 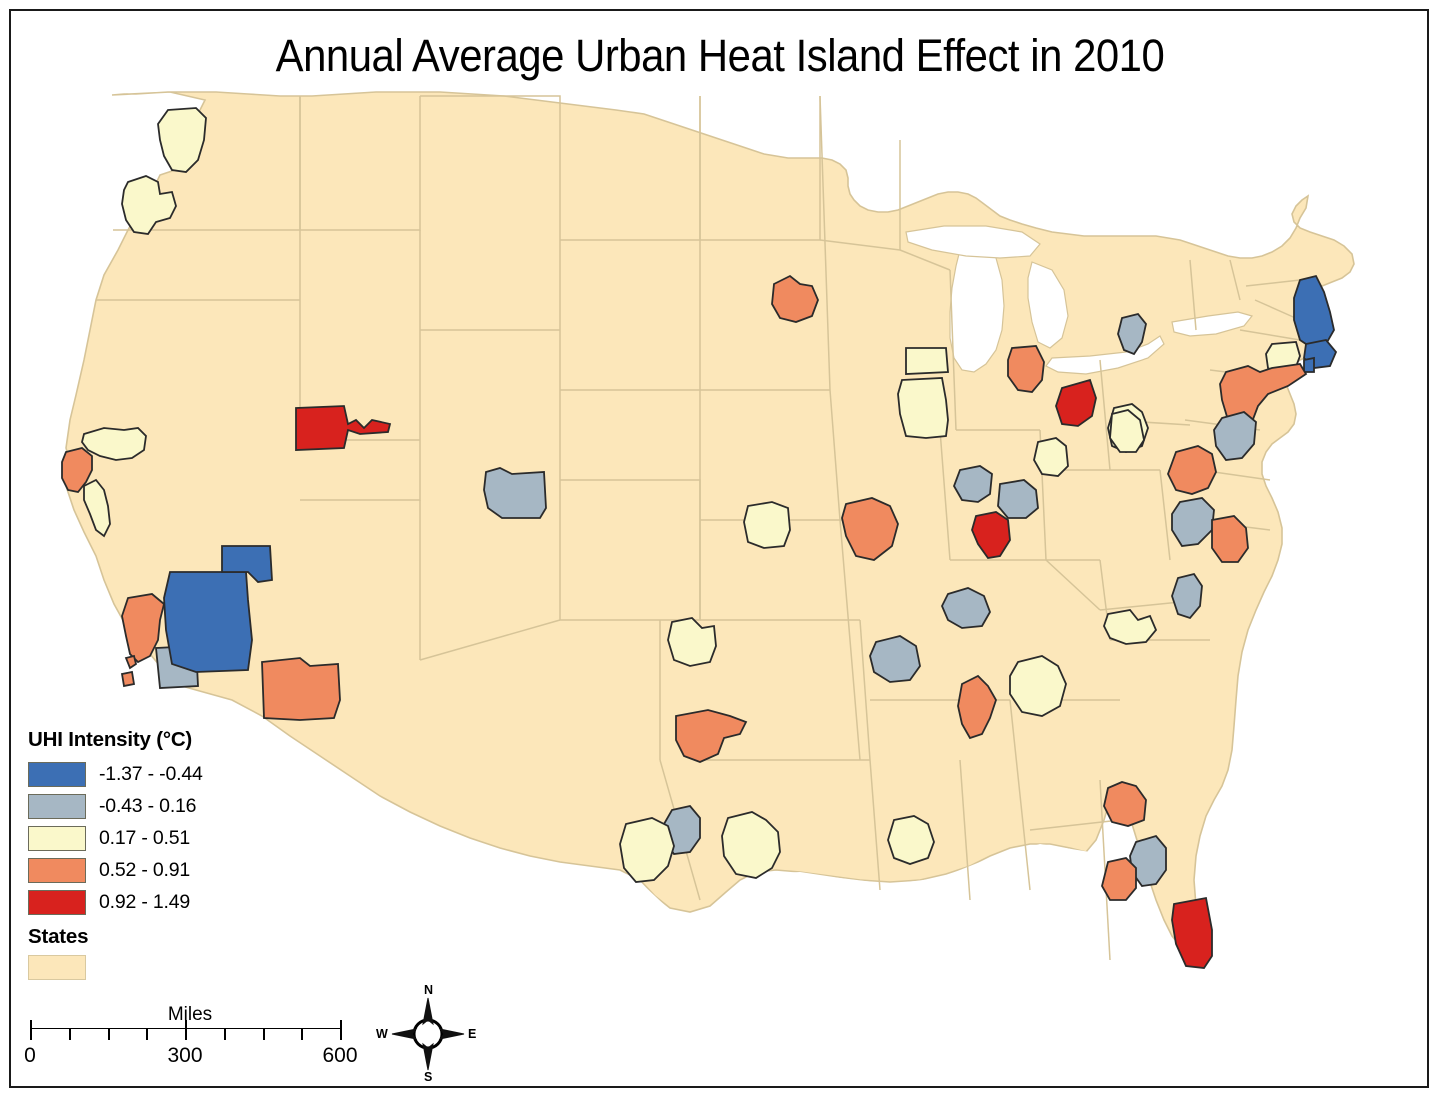 What do you see at coordinates (343, 428) in the screenshot?
I see `metro-salt-lake-city` at bounding box center [343, 428].